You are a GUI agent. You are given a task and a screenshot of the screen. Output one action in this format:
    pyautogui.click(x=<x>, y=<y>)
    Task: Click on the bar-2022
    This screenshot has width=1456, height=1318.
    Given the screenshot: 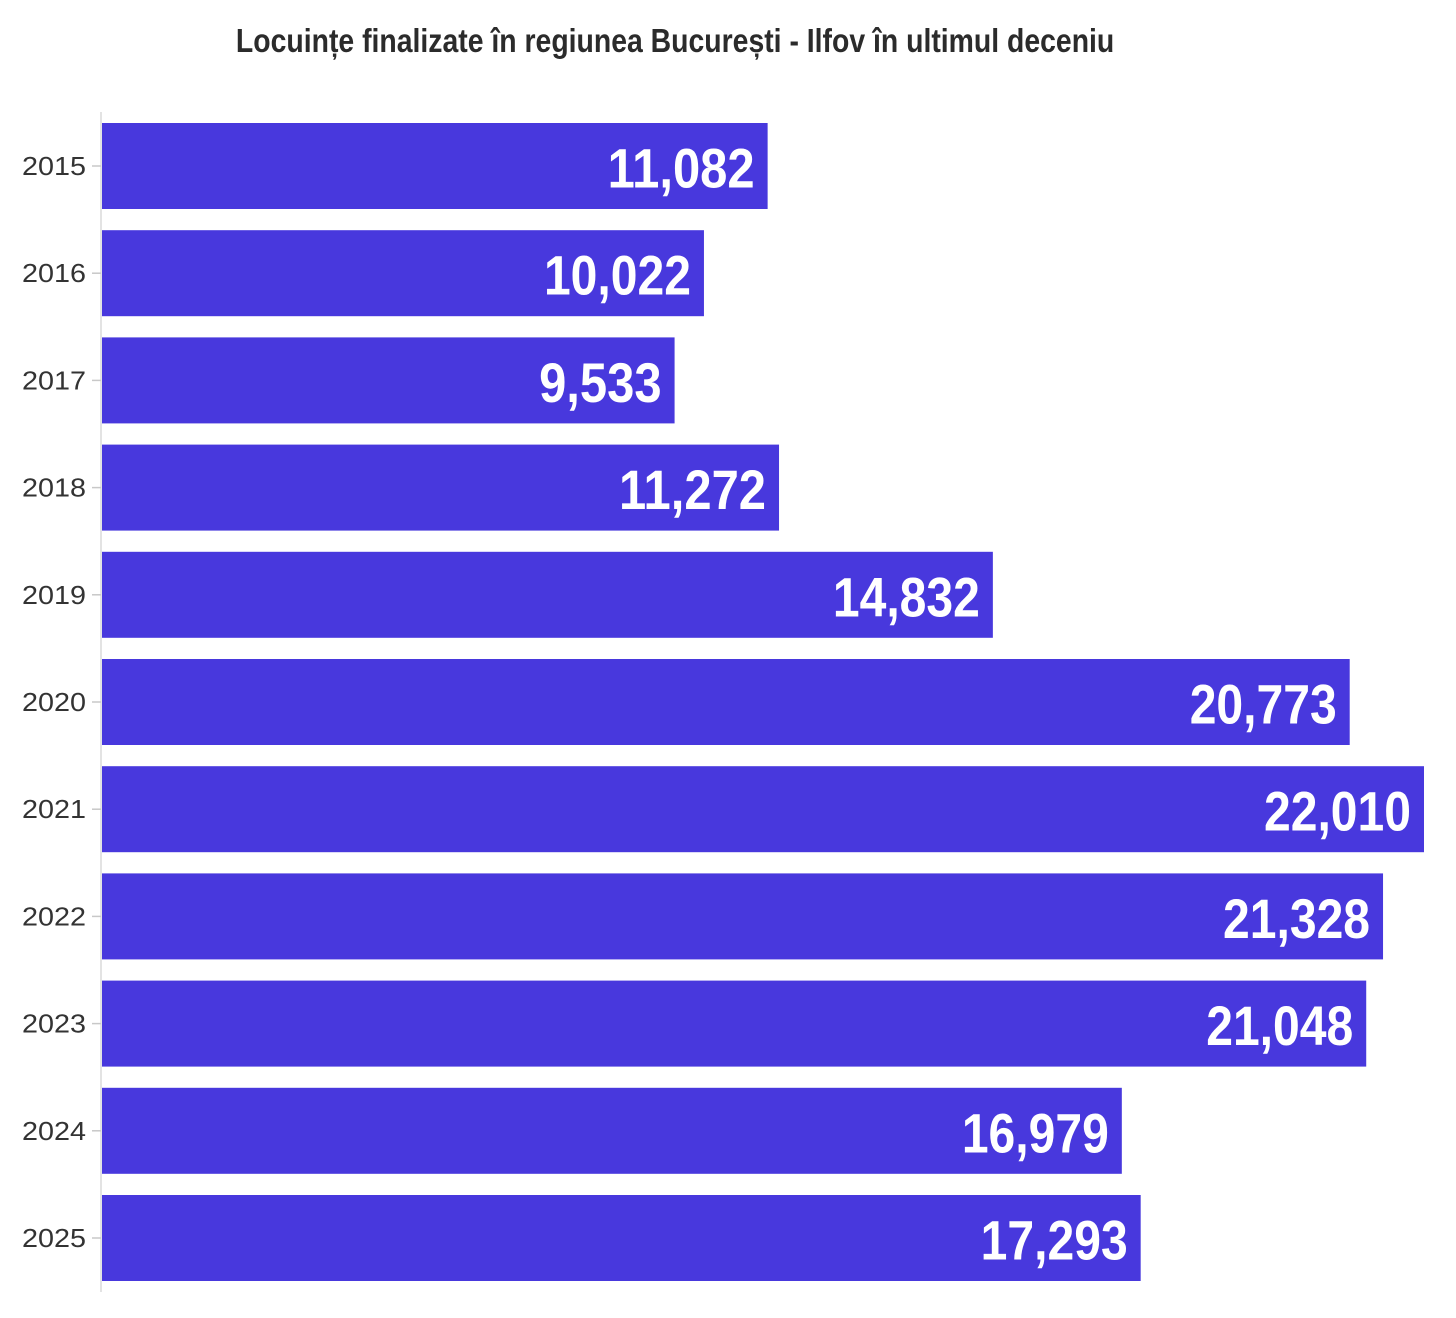 What is the action you would take?
    pyautogui.click(x=743, y=916)
    